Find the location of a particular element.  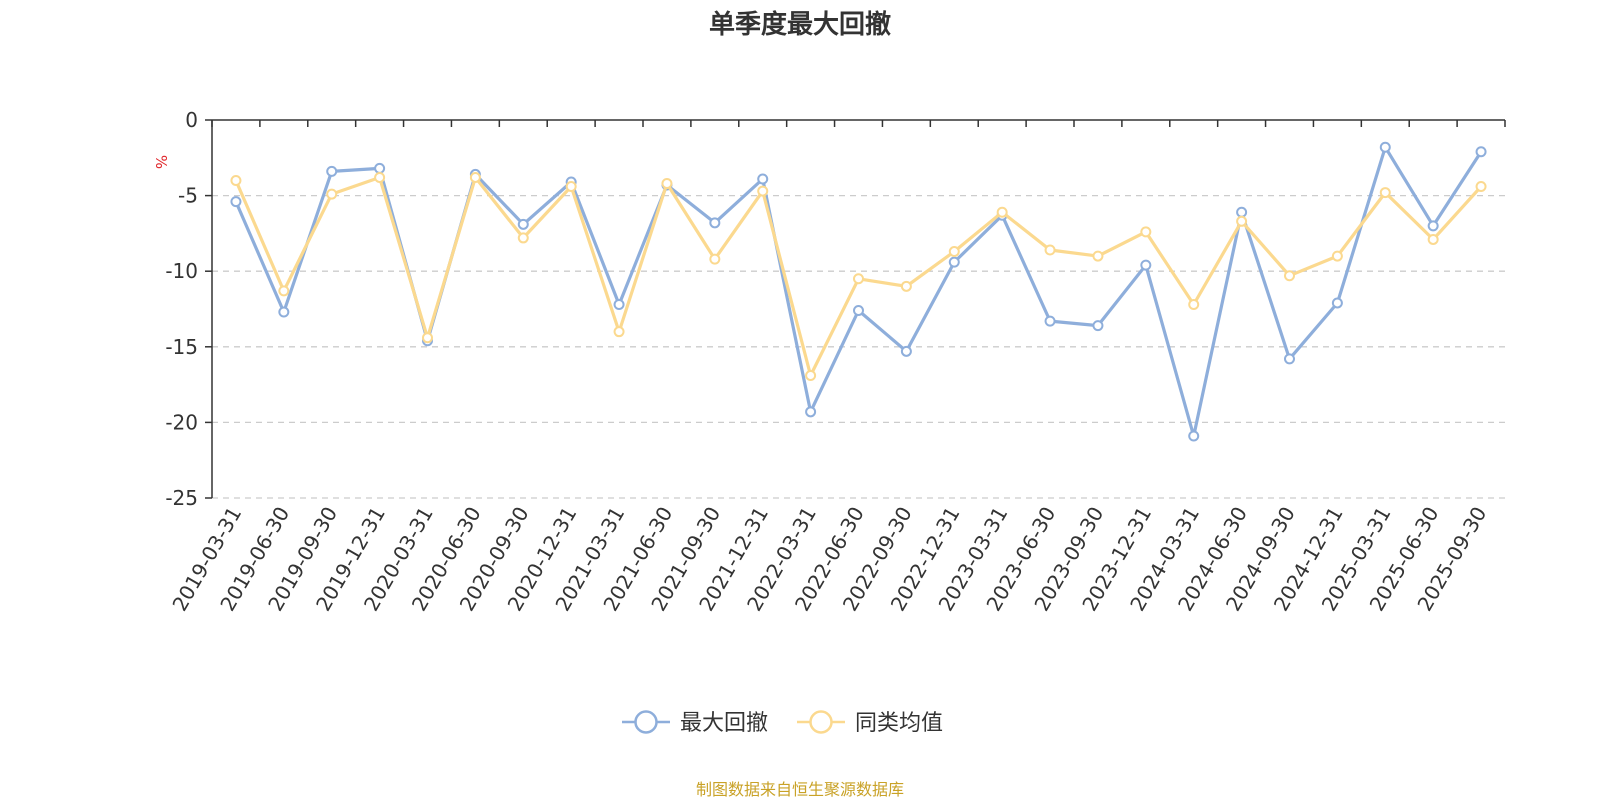

legend-label: 同类均值 is located at coordinates (899, 723).